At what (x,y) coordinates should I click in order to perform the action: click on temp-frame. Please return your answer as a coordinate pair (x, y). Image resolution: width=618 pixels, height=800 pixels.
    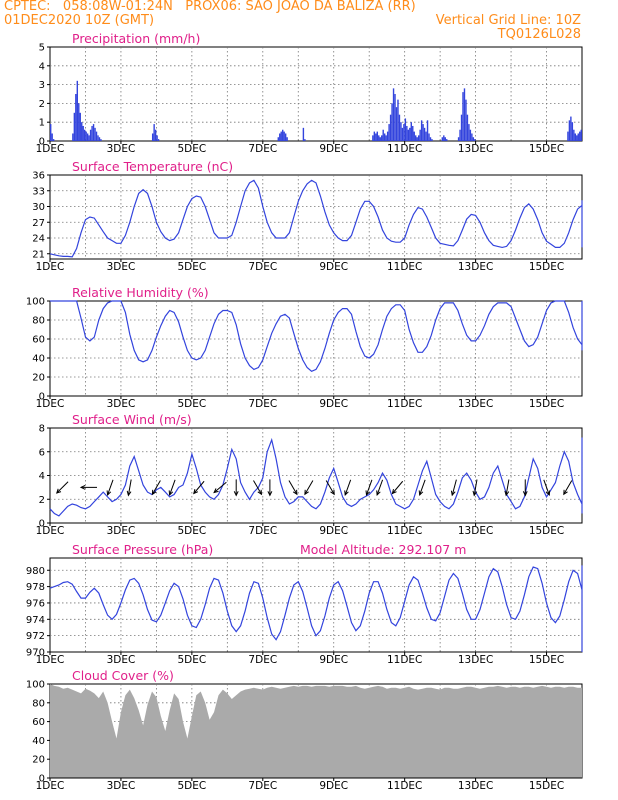
    Looking at the image, I should click on (316, 217).